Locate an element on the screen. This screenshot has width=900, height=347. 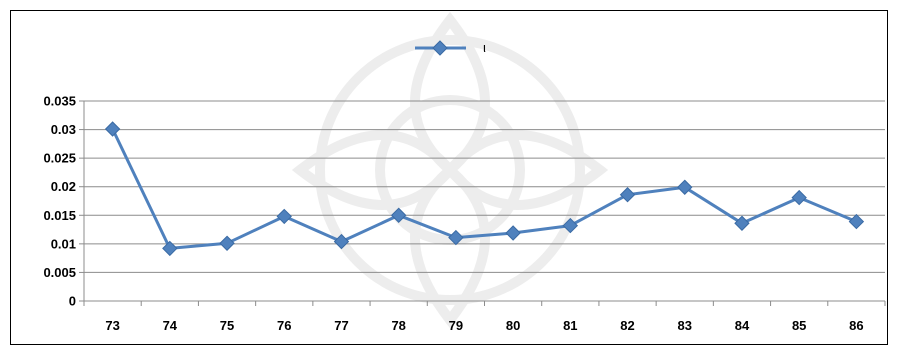
x-tick-label: 73 is located at coordinates (112, 325).